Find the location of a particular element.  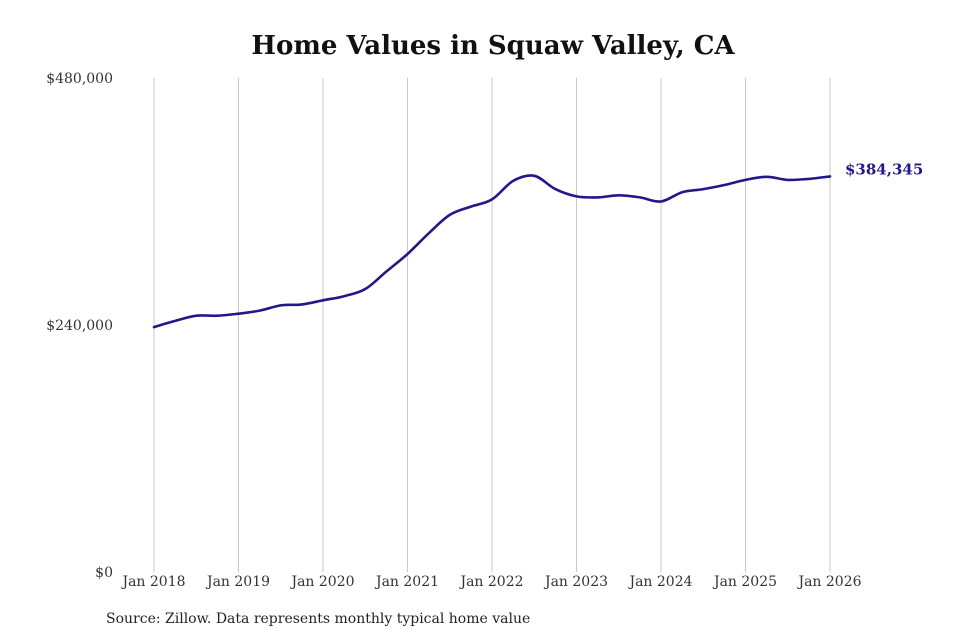

x-tick-label: Jan 2022 is located at coordinates (490, 582).